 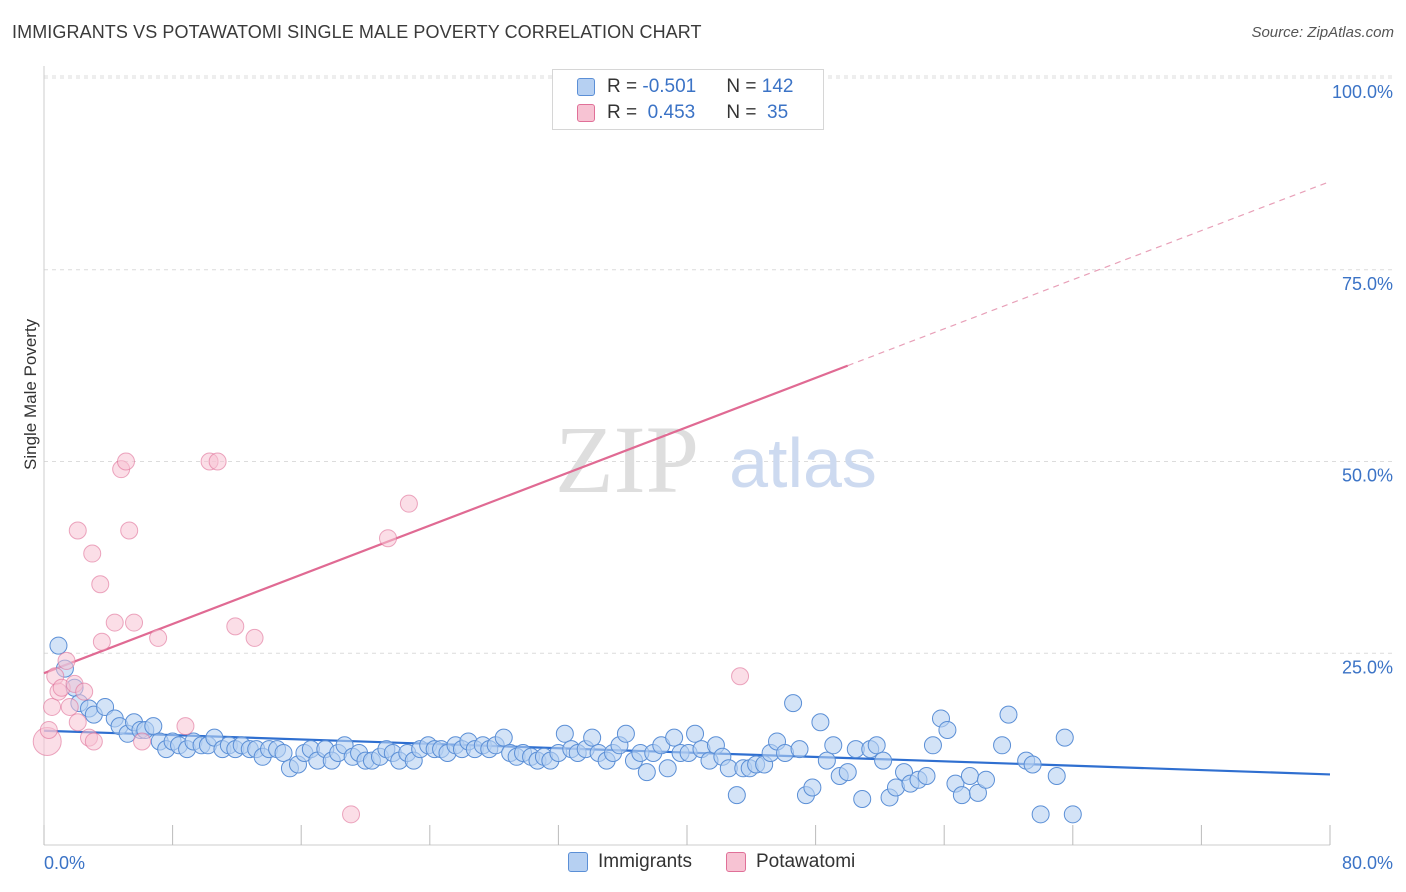 I want to click on immigrants-legend-label: Immigrants, so click(x=645, y=861).